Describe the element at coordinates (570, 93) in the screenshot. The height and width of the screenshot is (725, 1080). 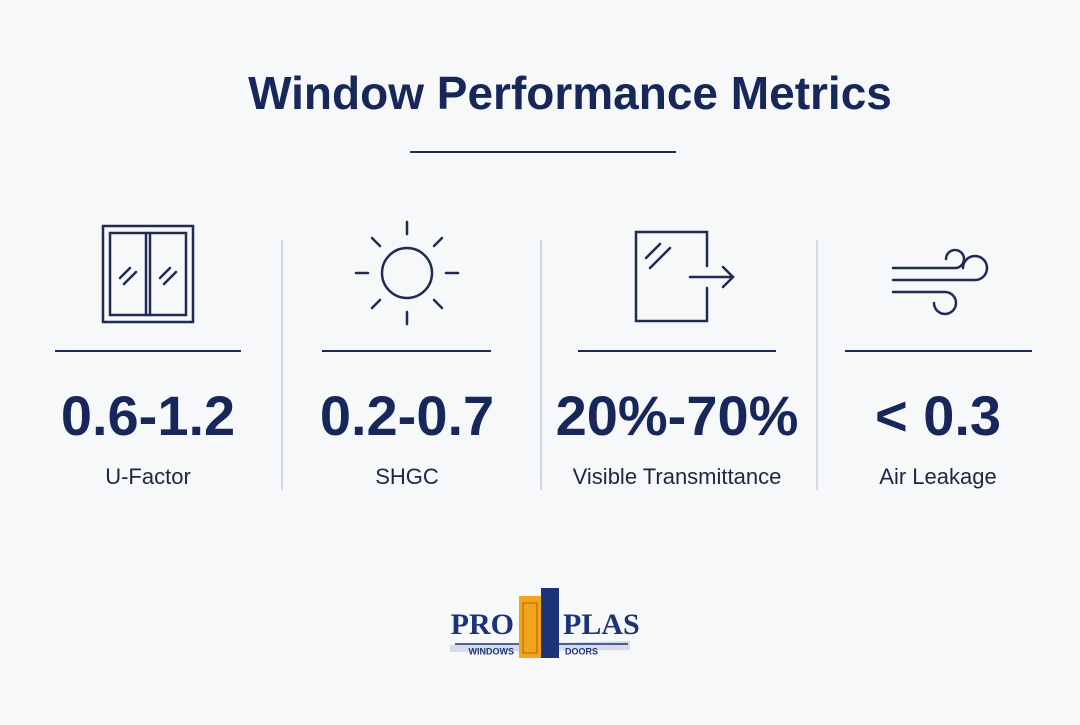
I see `title: Window Performance Metrics` at that location.